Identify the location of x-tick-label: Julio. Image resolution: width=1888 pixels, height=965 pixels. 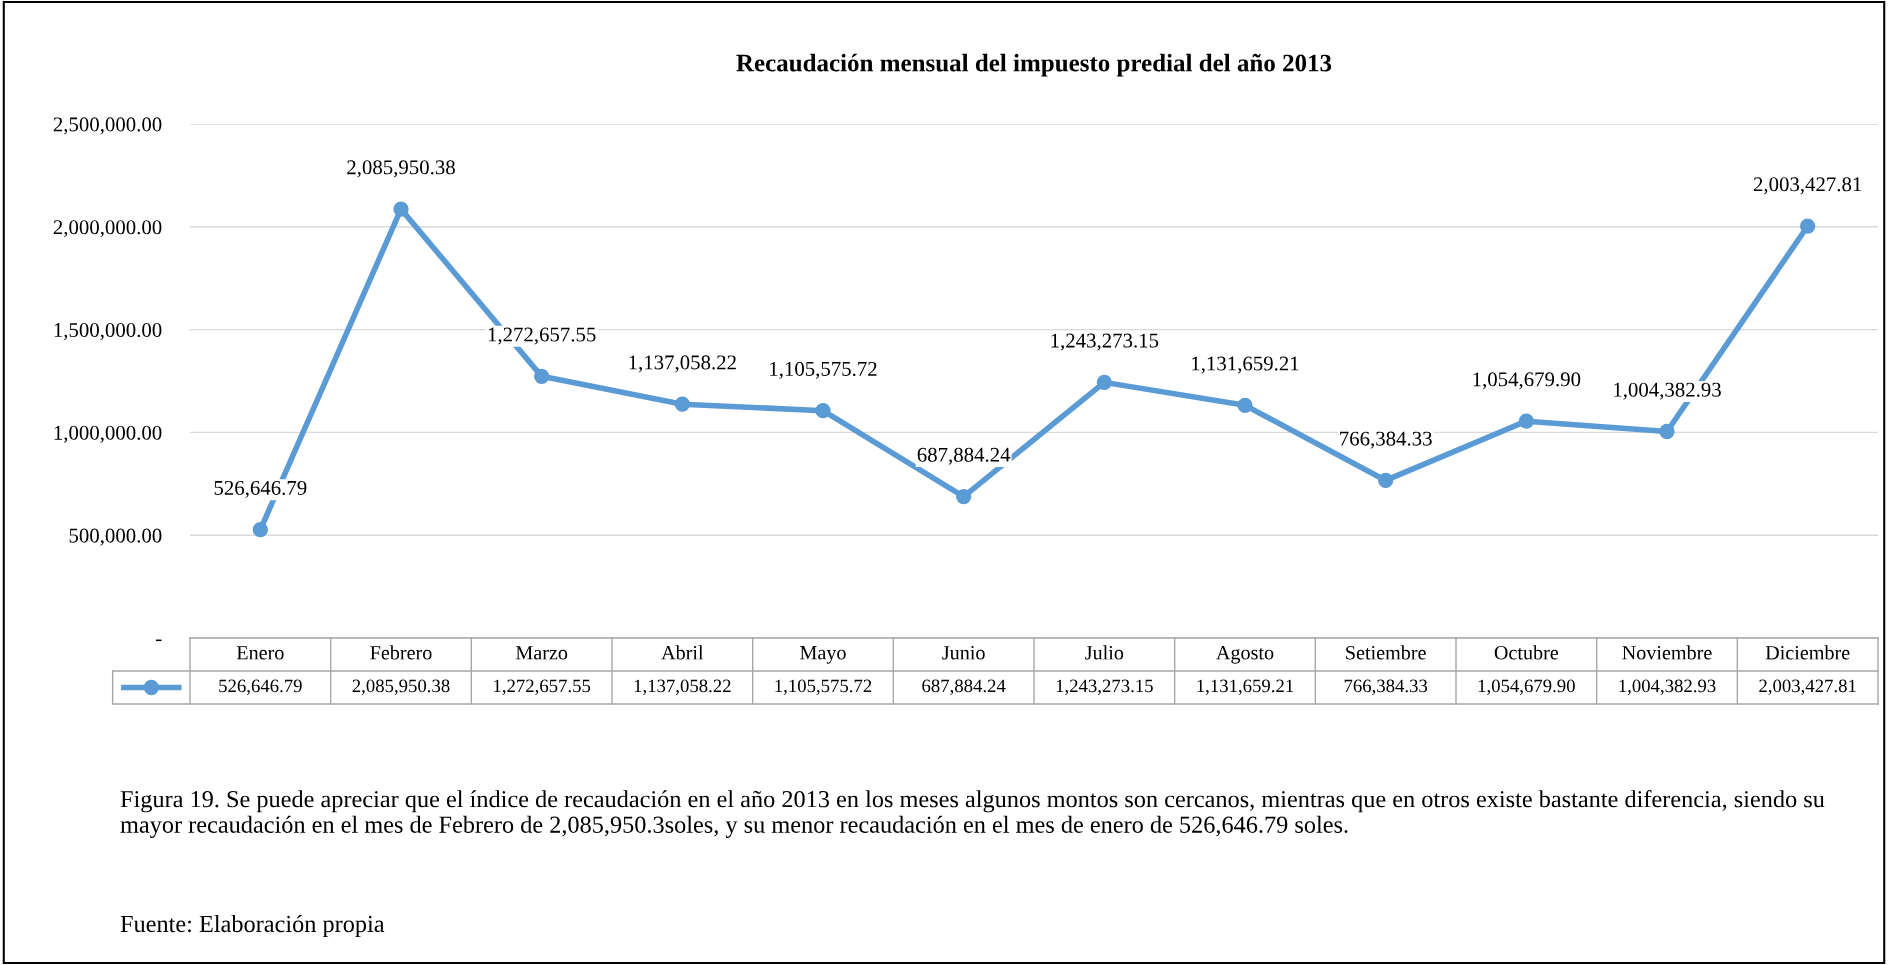
(1104, 652).